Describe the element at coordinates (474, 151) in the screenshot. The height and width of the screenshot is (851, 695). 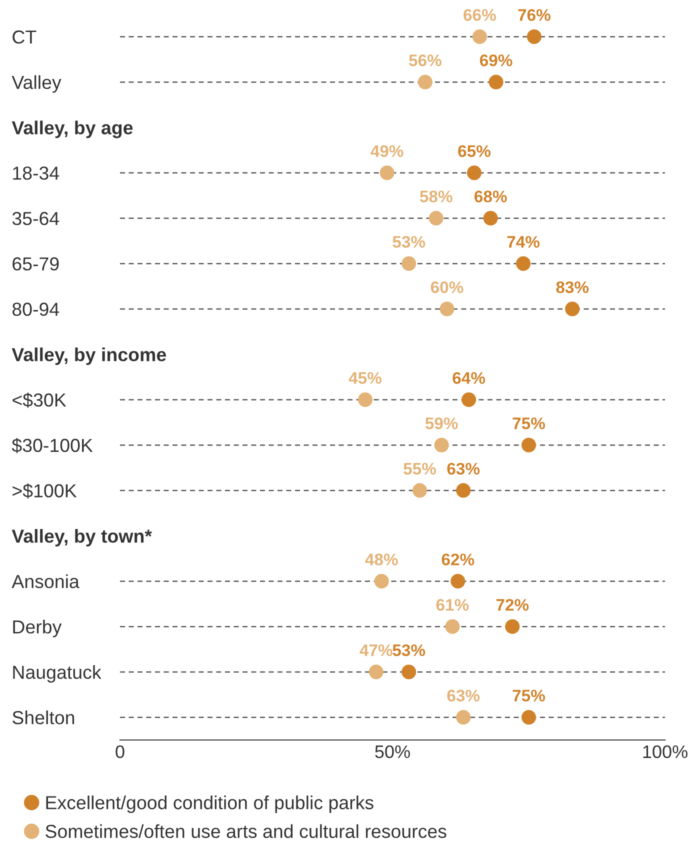
I see `data-label: 65%` at that location.